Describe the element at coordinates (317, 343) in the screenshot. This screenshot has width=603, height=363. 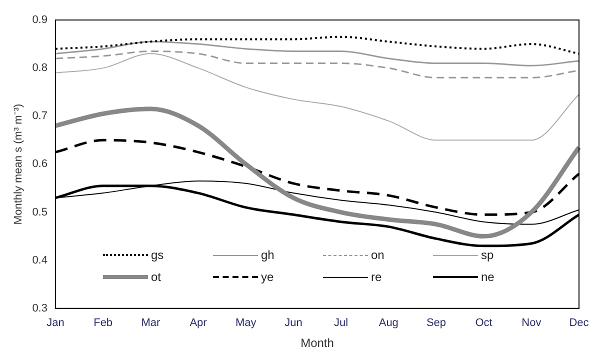
I see `x-axis-title: Month` at that location.